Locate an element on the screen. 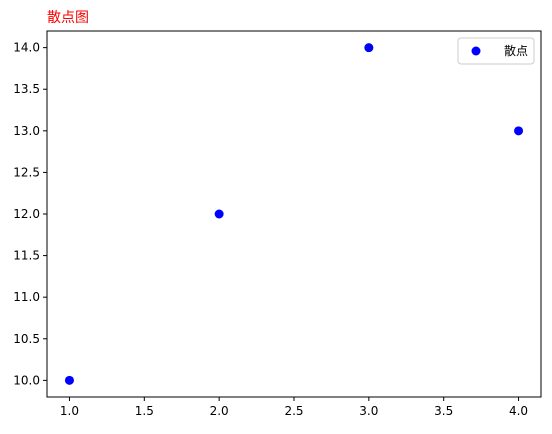 The height and width of the screenshot is (434, 552). x-axis: 1.0 1.5 2.0 2.5 3.0 3.5 4.0 is located at coordinates (294, 407).